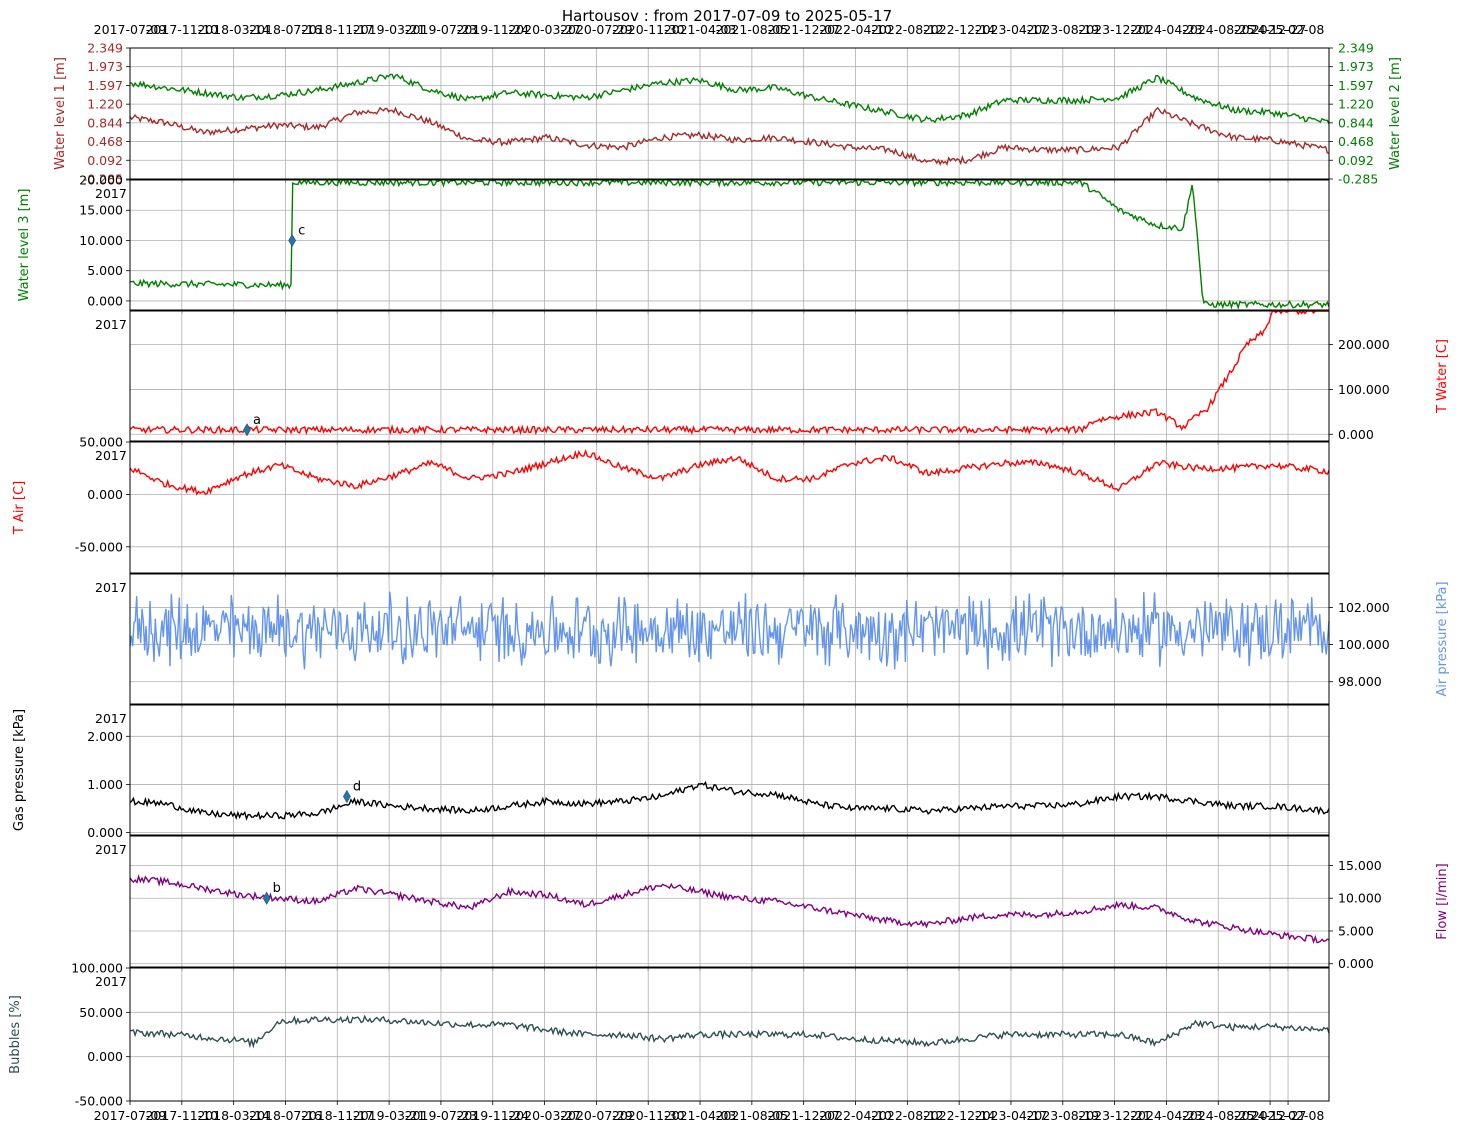  What do you see at coordinates (907, 1115) in the screenshot?
I see `x-tick-label-bottom: 2022-08-12` at bounding box center [907, 1115].